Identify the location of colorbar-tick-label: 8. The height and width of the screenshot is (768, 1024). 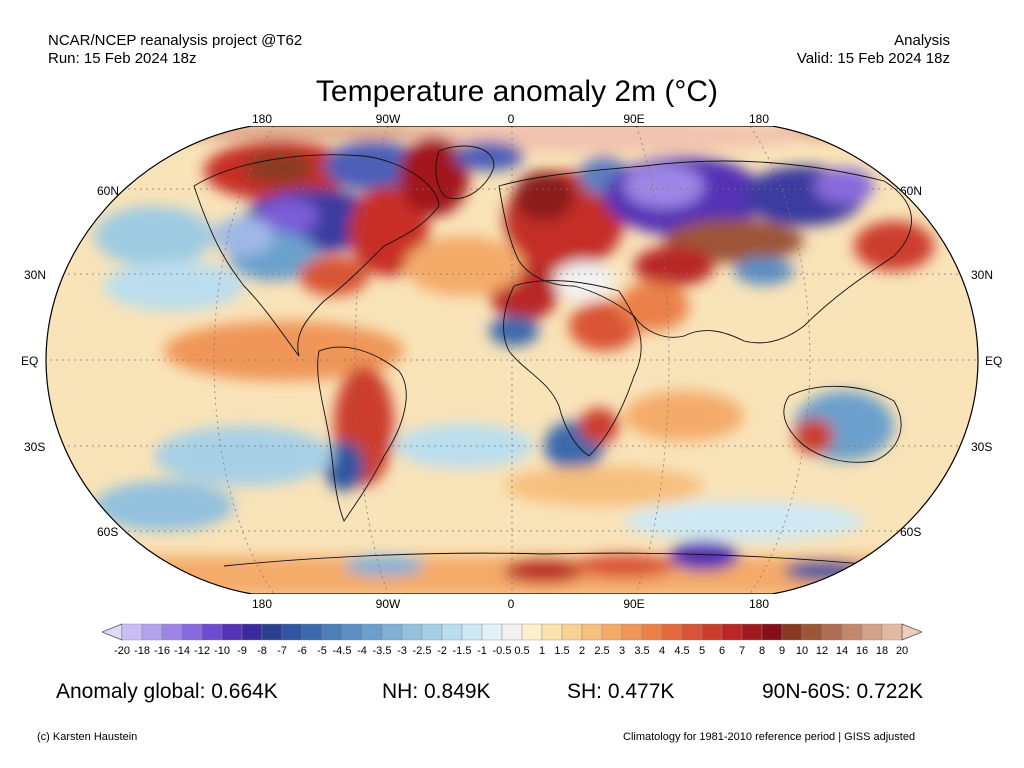
(762, 651).